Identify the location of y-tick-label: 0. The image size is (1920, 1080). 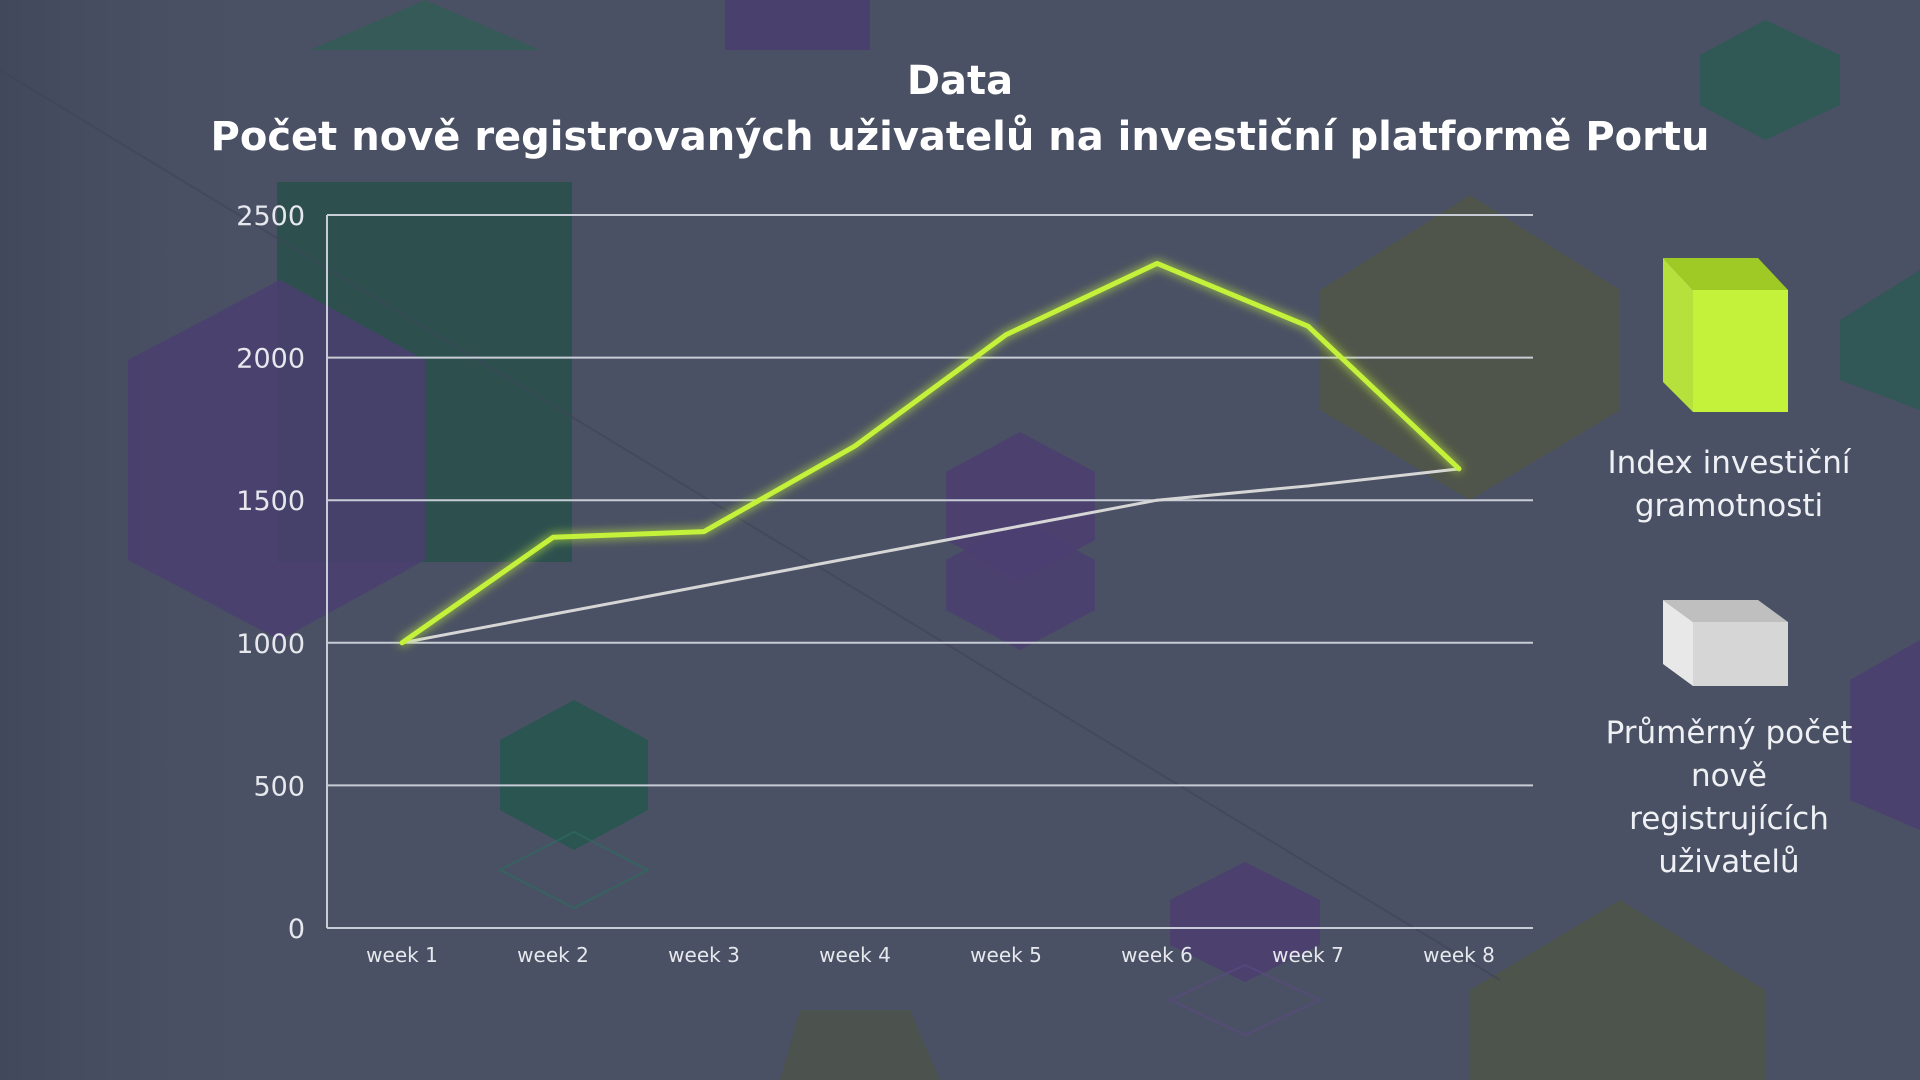
(296, 929).